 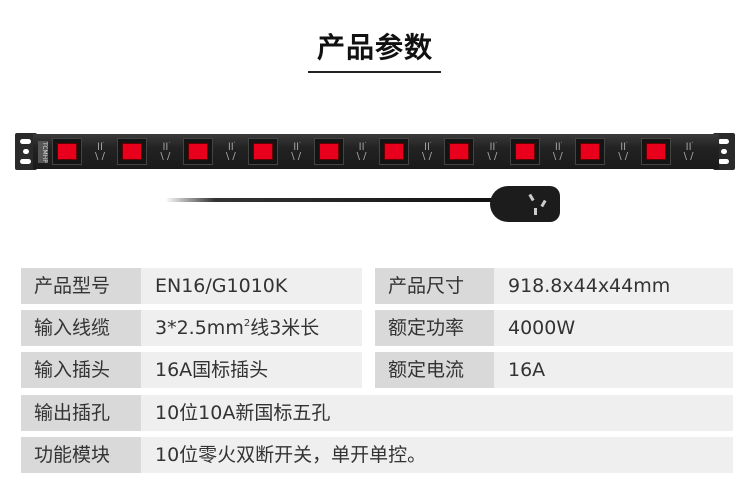 I want to click on spec-value: EN16/G1010K, so click(x=251, y=286).